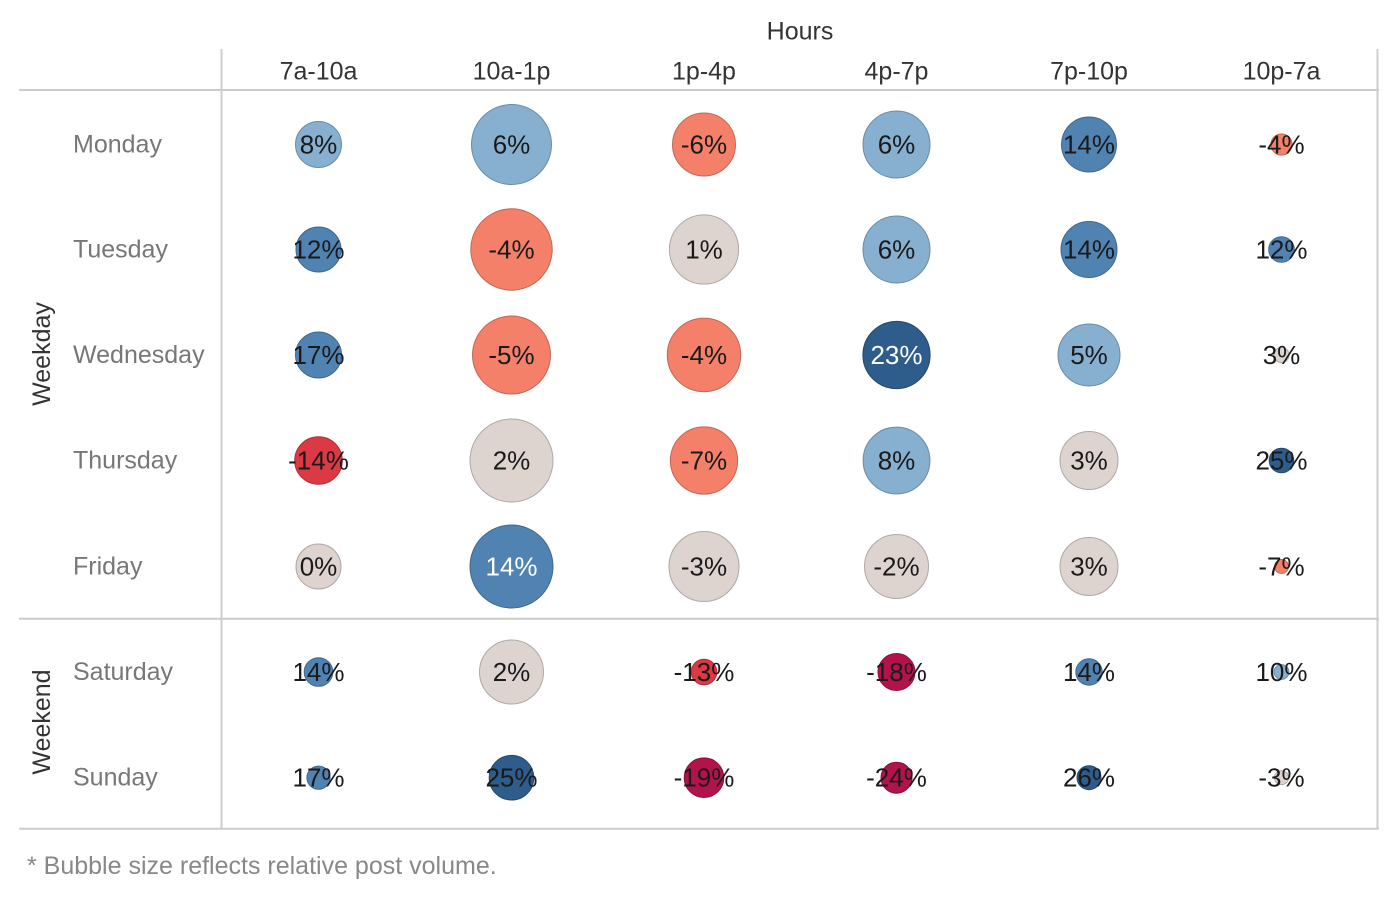 This screenshot has width=1400, height=900. Describe the element at coordinates (704, 145) in the screenshot. I see `svg-text: -6%` at that location.